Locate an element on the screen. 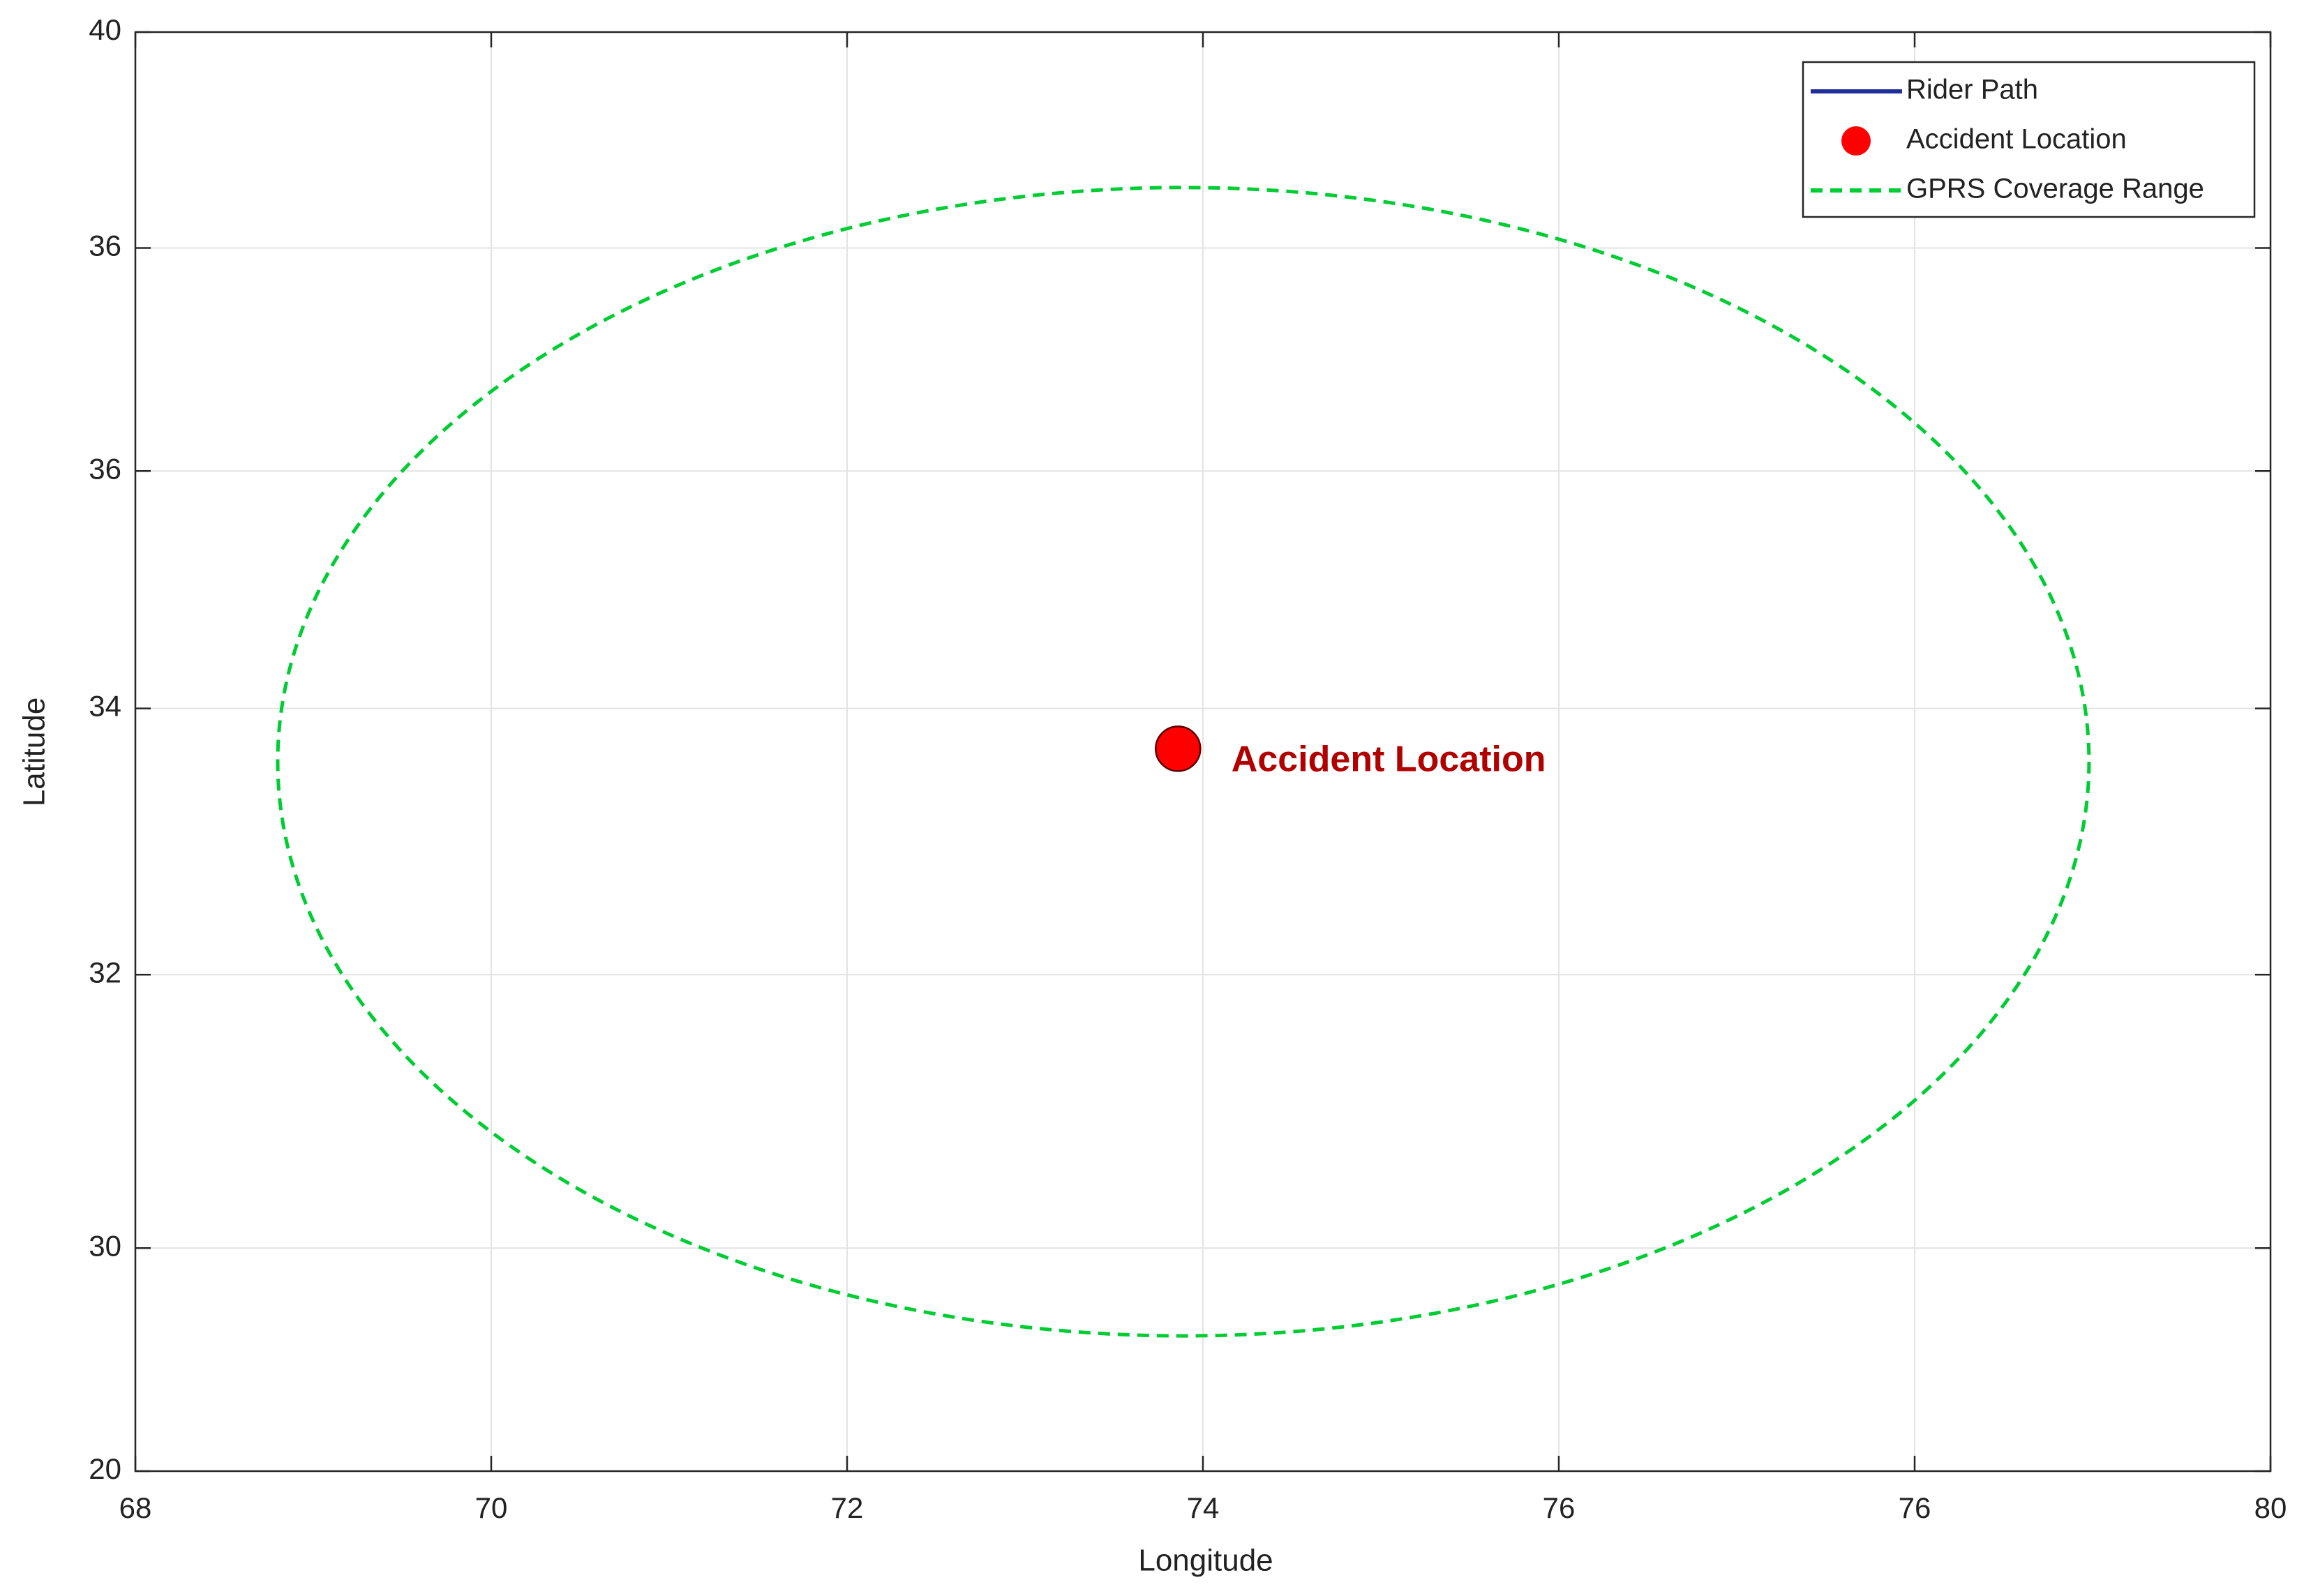  legend-label: Accident Location is located at coordinates (2017, 139).